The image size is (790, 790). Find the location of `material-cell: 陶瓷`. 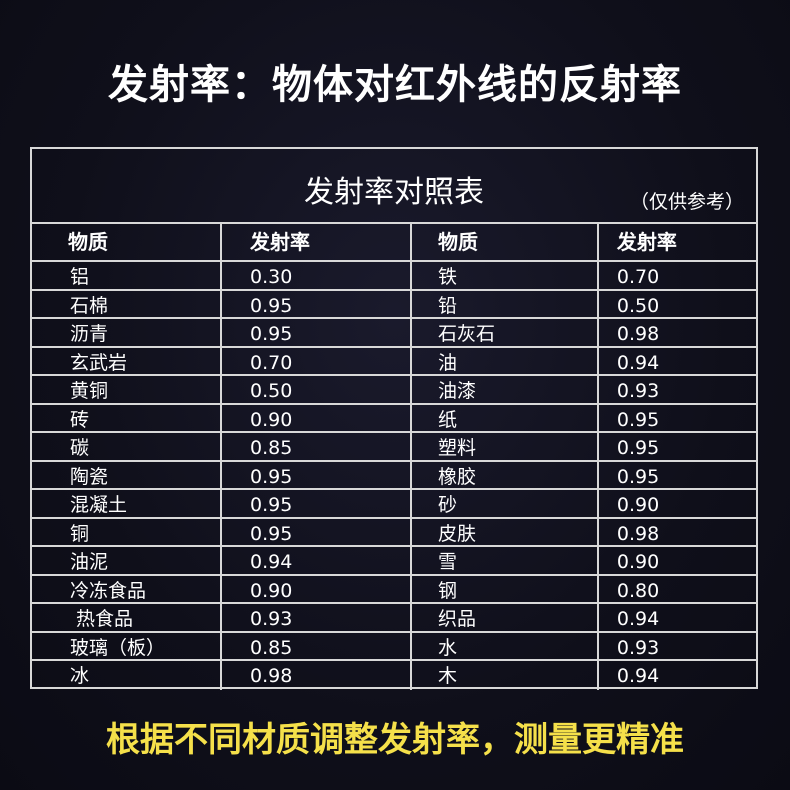

material-cell: 陶瓷 is located at coordinates (127, 474).